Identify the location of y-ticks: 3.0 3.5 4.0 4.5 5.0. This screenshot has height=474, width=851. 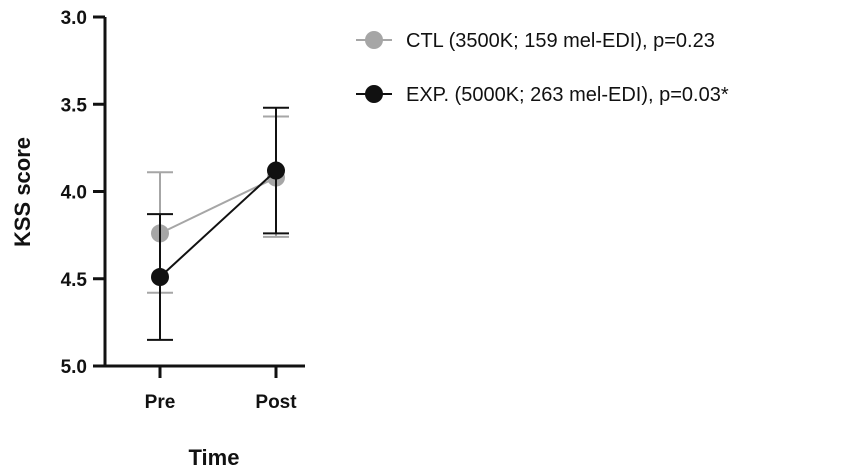
(83, 193).